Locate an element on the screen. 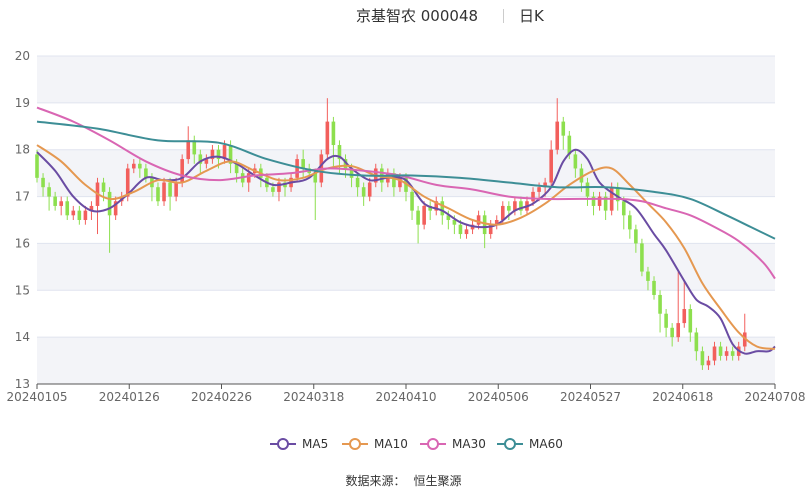 The width and height of the screenshot is (807, 491). source-label: 数据来源： is located at coordinates (375, 481).